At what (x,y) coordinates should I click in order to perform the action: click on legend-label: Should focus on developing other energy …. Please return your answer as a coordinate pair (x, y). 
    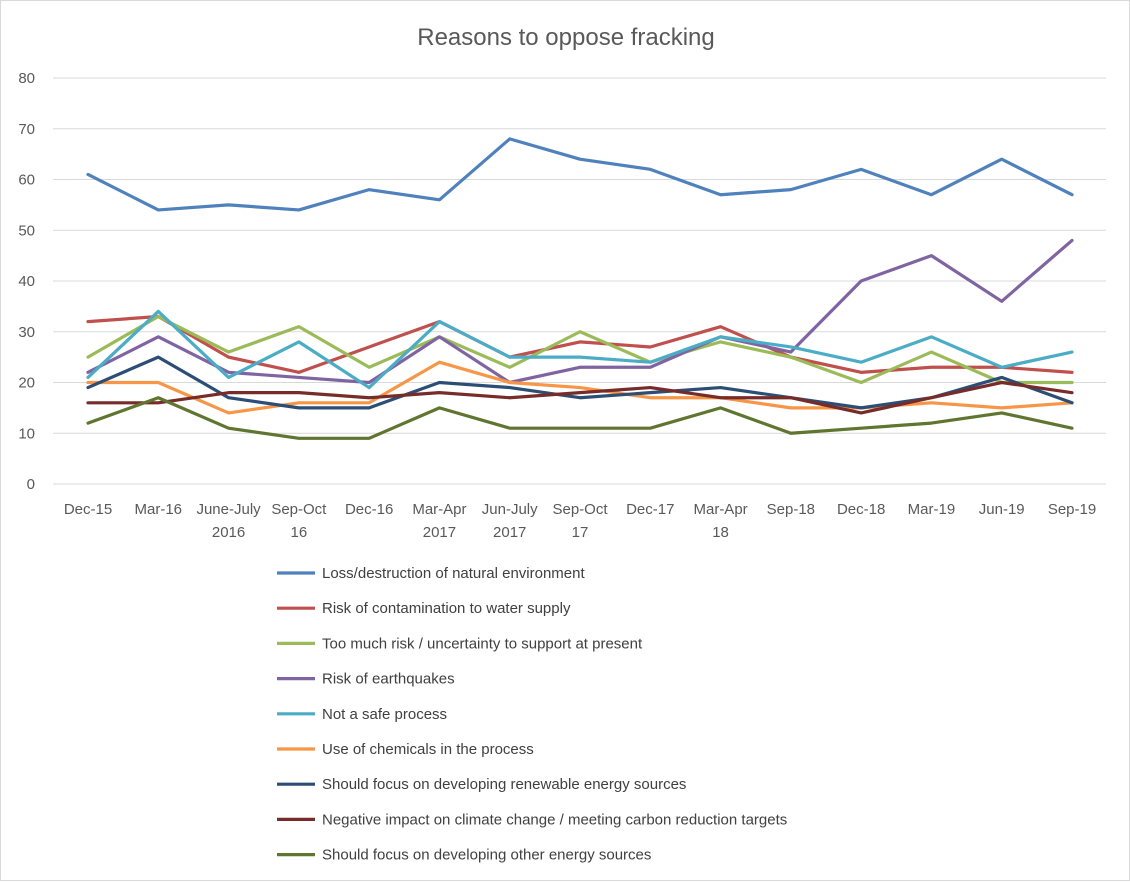
    Looking at the image, I should click on (486, 855).